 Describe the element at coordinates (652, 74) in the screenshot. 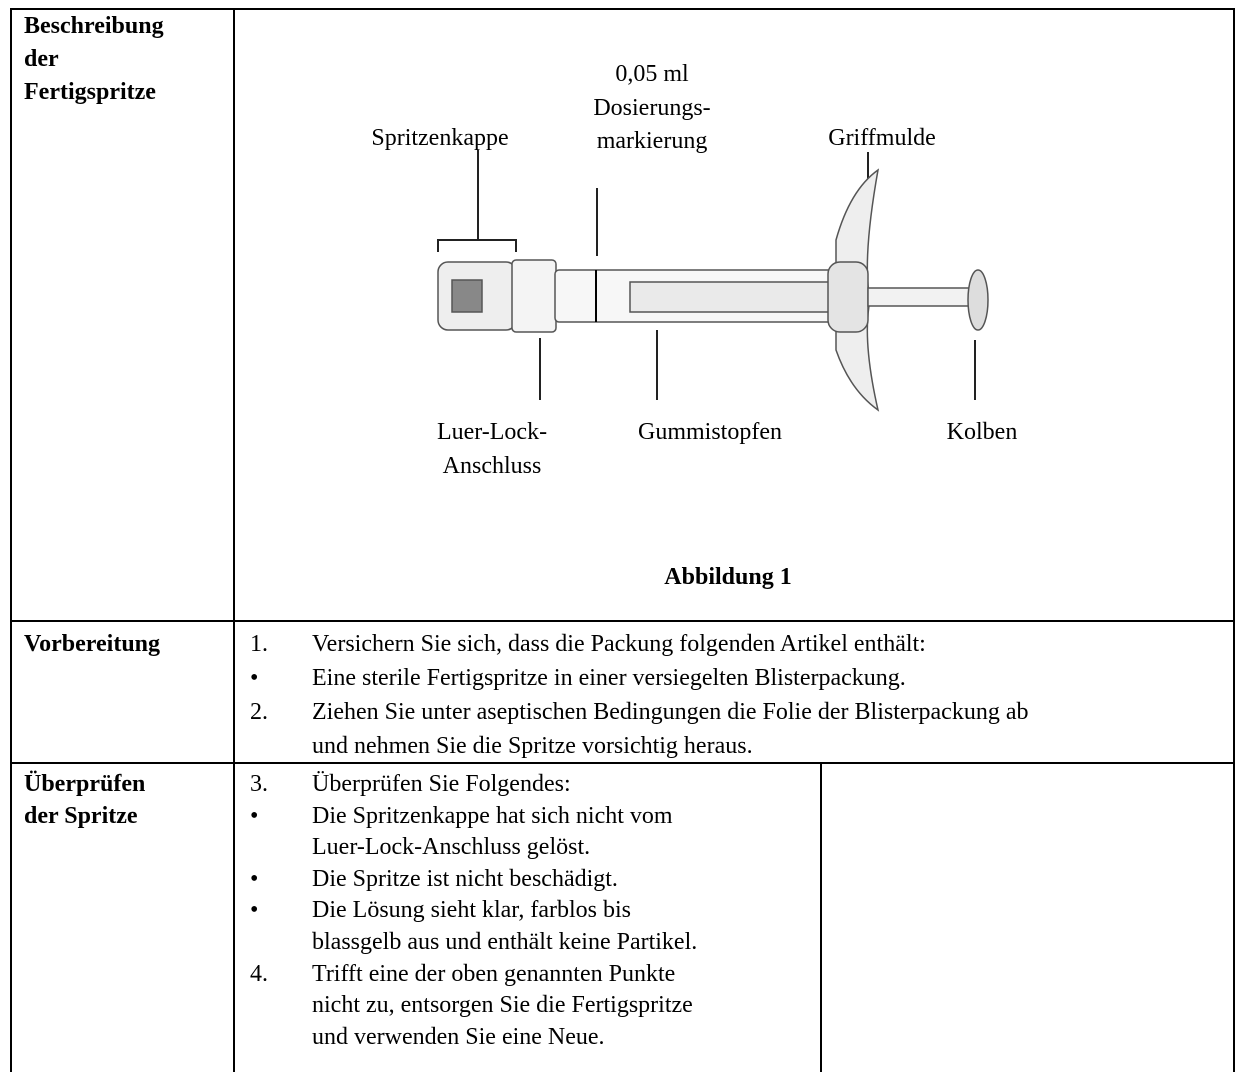

I see `callout-label: 0,05 ml` at that location.